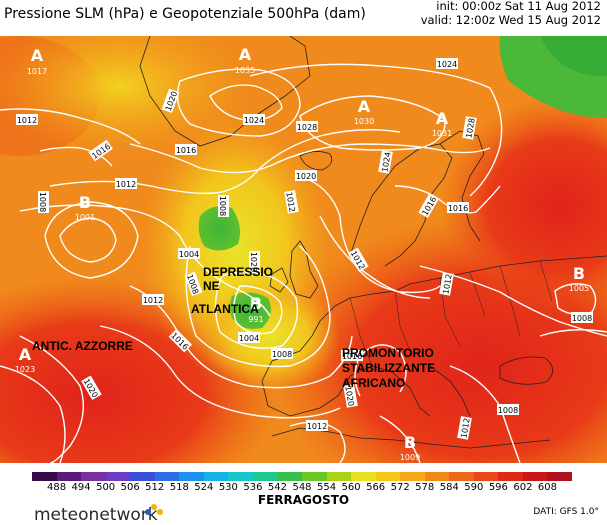 The height and width of the screenshot is (525, 607). What do you see at coordinates (81, 487) in the screenshot?
I see `color-scale-tick-label: 494` at bounding box center [81, 487].